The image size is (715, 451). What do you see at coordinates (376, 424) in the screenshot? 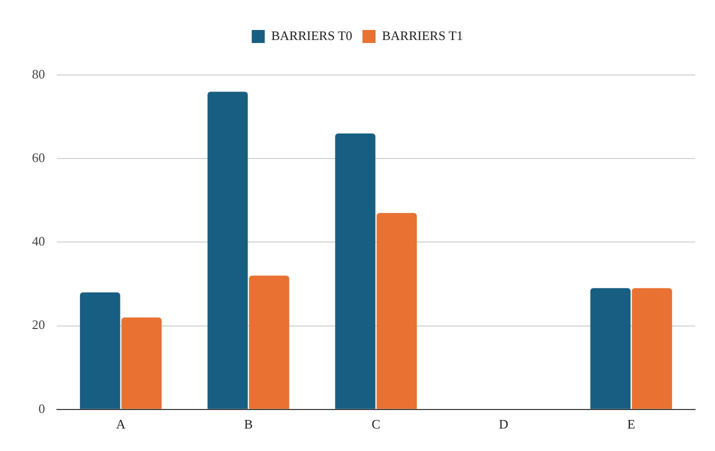
I see `x-tick-label: C` at bounding box center [376, 424].